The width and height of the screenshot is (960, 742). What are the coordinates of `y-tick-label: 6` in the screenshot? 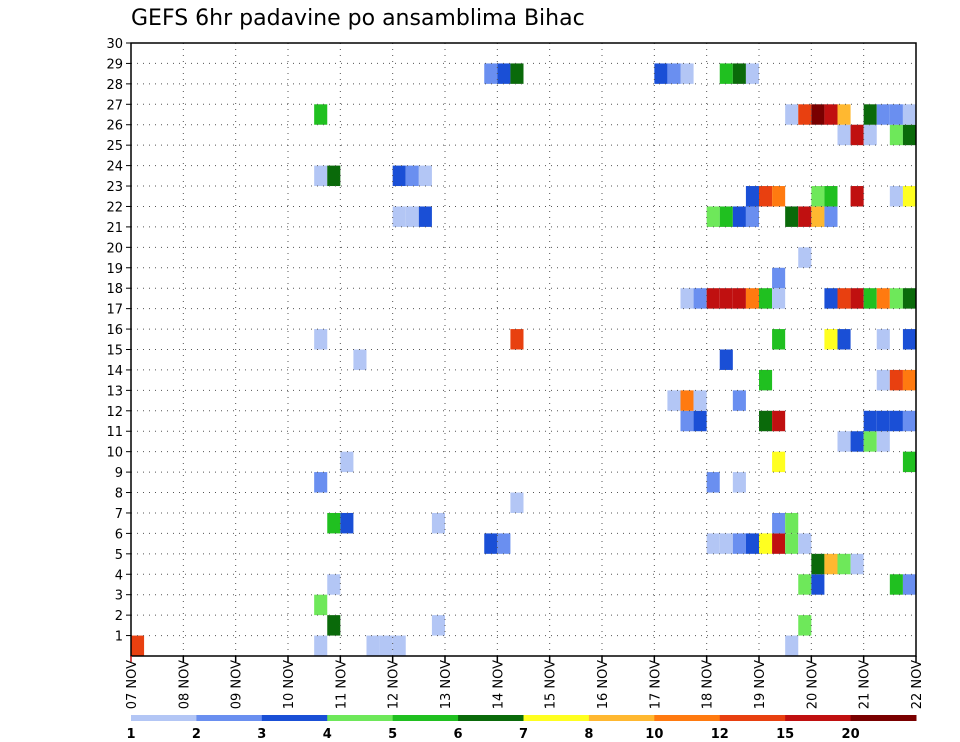 It's located at (119, 534).